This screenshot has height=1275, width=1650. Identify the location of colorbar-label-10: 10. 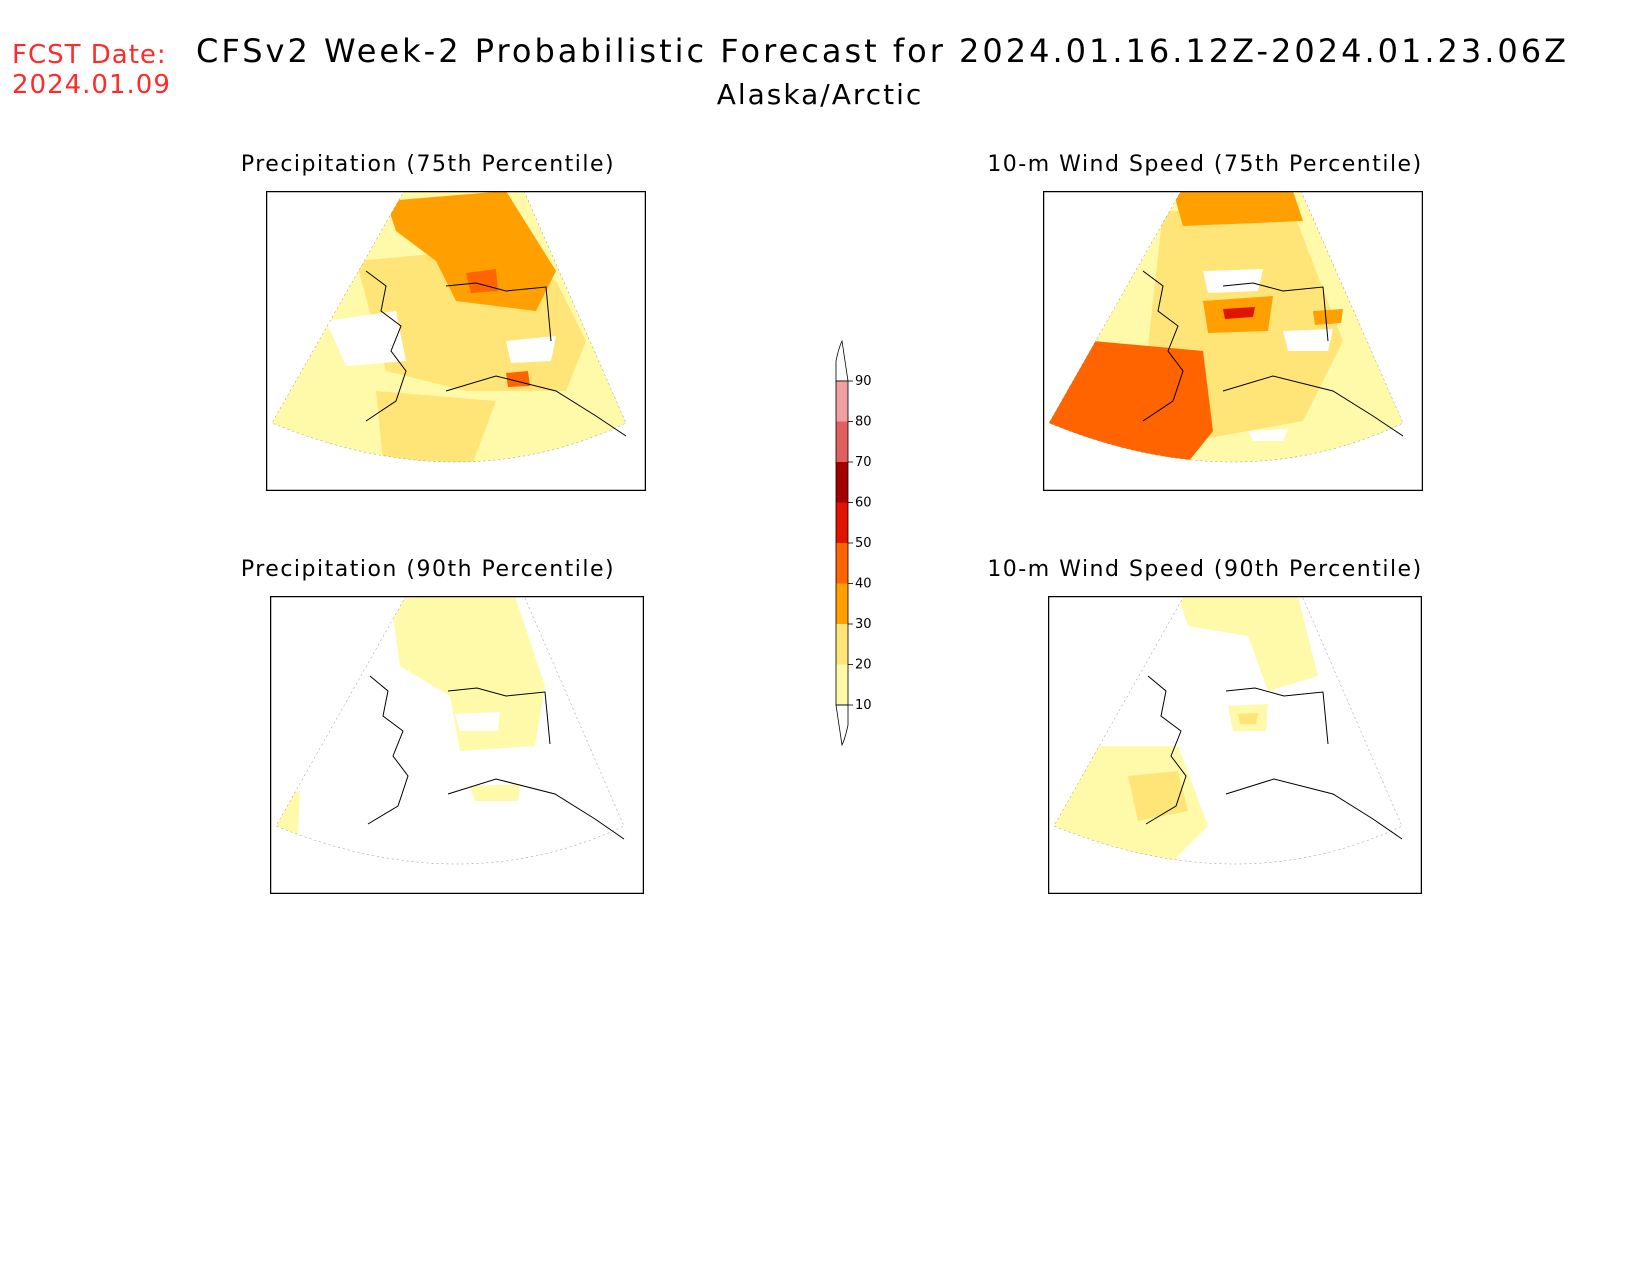
(863, 705).